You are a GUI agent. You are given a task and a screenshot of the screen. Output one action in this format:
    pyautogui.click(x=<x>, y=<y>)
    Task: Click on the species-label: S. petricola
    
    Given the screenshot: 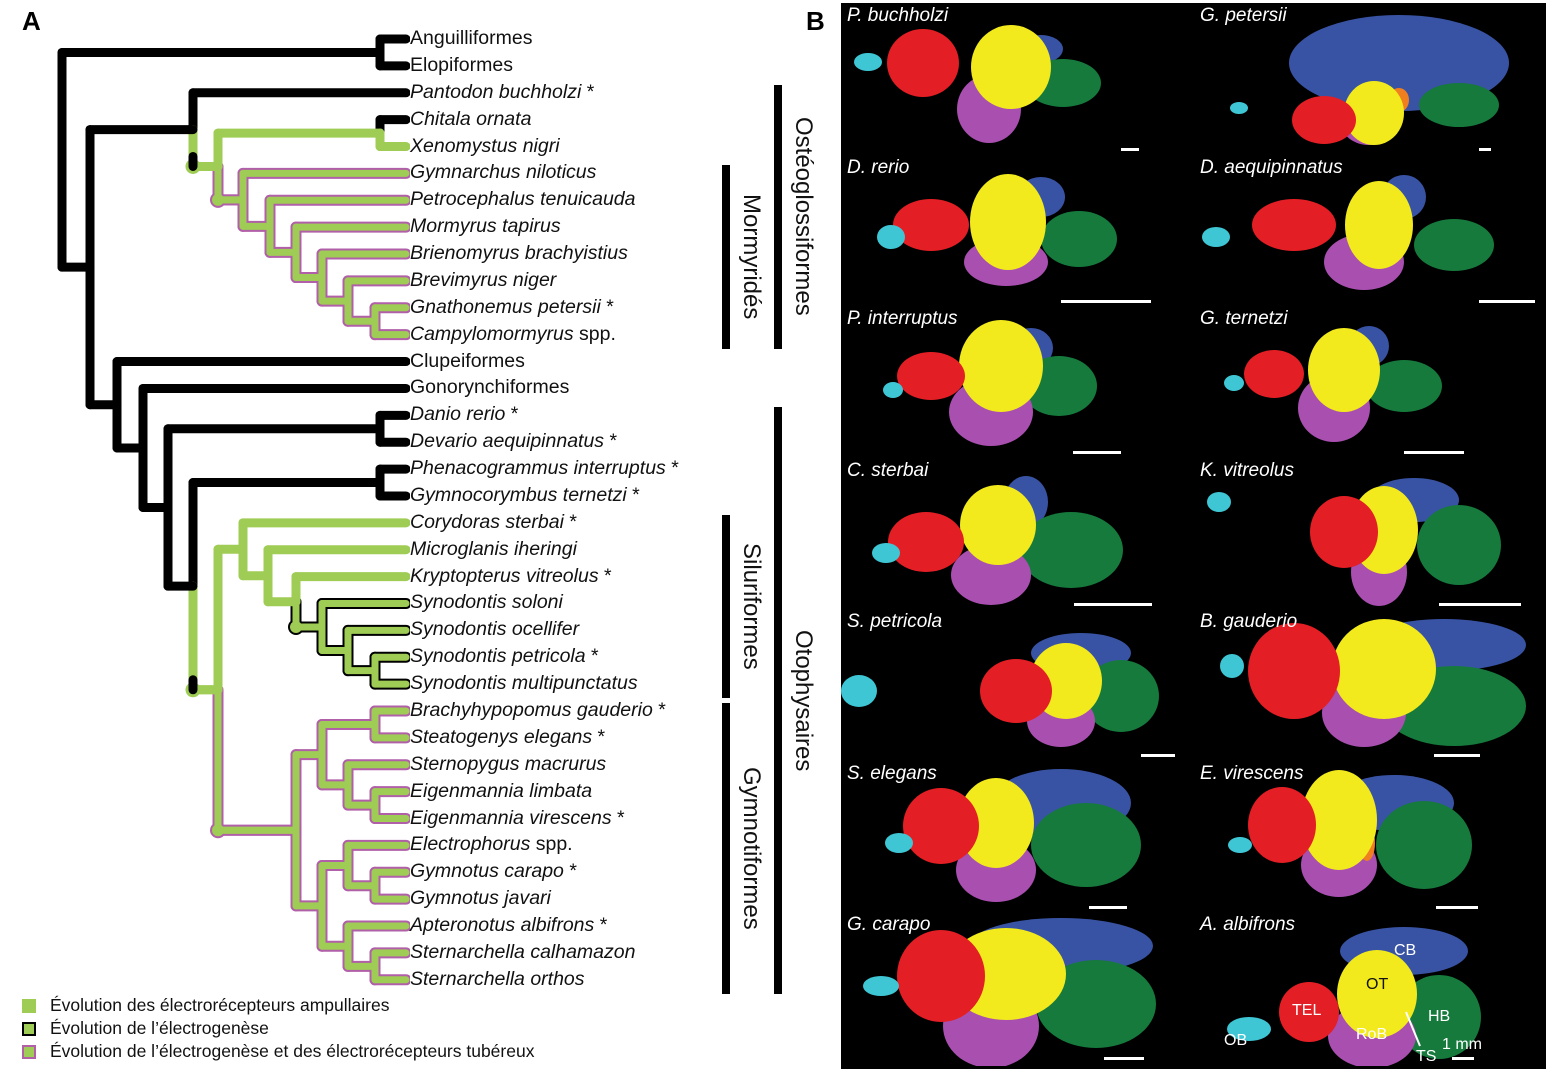 What is the action you would take?
    pyautogui.click(x=895, y=621)
    